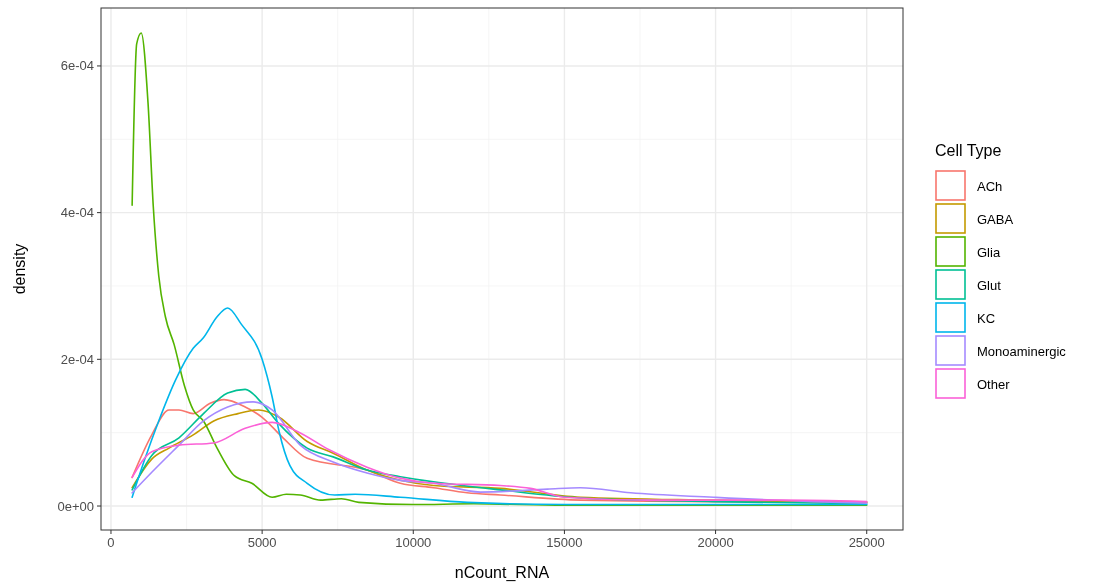 Image resolution: width=1105 pixels, height=582 pixels. What do you see at coordinates (111, 542) in the screenshot?
I see `x-tick-label: 0` at bounding box center [111, 542].